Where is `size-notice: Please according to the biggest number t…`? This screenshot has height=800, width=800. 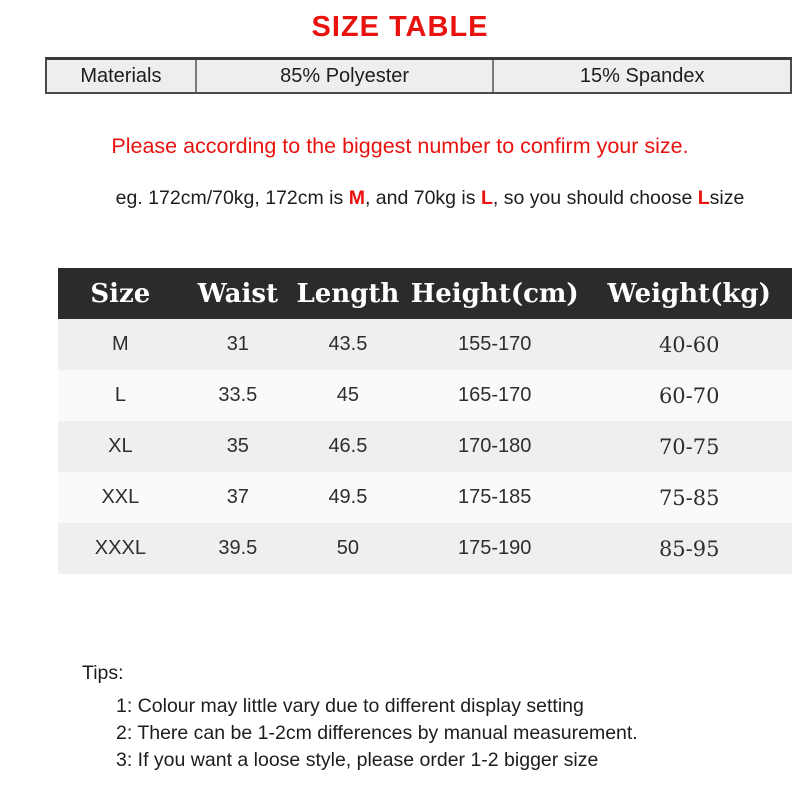 size-notice: Please according to the biggest number t… is located at coordinates (400, 146).